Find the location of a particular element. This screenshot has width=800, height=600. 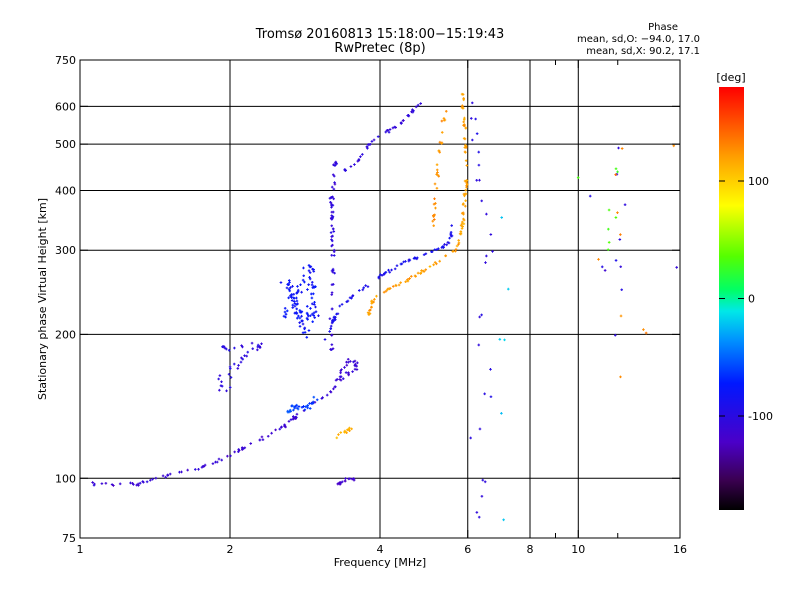

y-axis-label: Stationary phase Virtual Height [km] is located at coordinates (42, 299).